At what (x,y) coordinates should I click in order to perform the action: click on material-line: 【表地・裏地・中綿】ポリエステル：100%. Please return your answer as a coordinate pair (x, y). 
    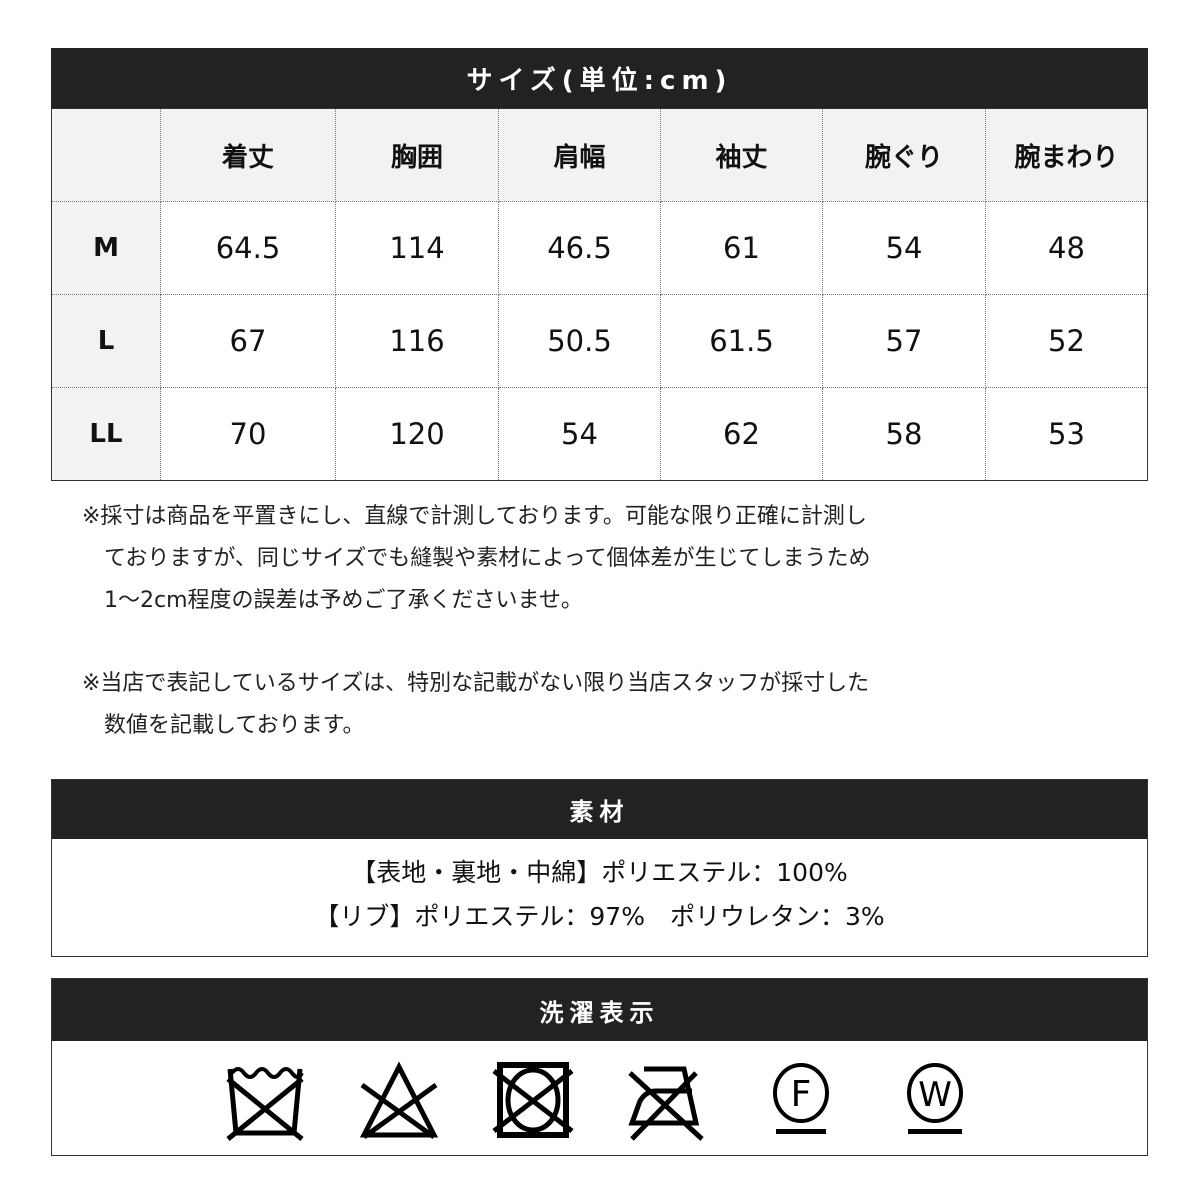
    Looking at the image, I should click on (599, 872).